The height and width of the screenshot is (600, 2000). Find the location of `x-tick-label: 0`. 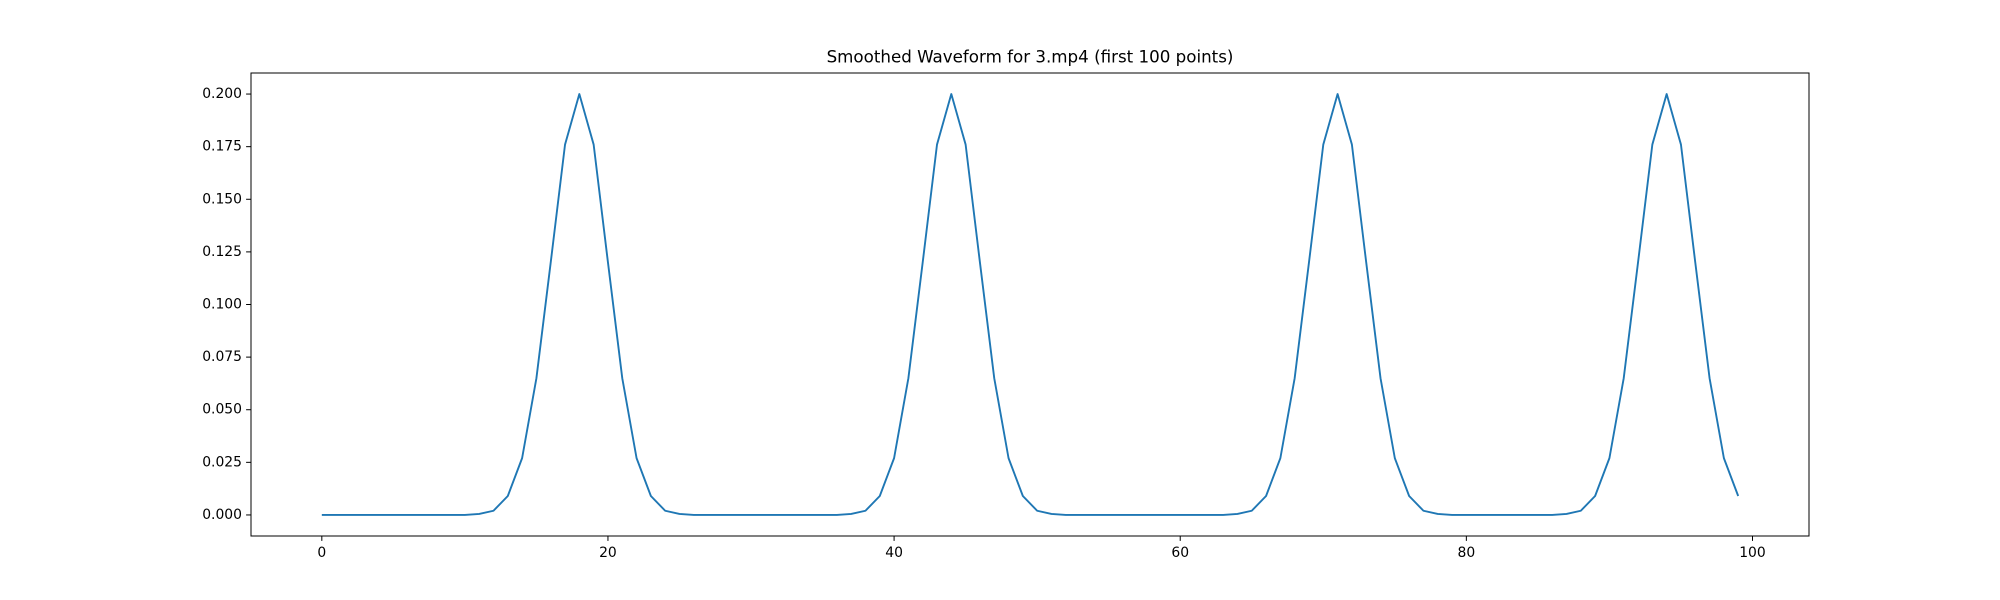

x-tick-label: 0 is located at coordinates (321, 553).